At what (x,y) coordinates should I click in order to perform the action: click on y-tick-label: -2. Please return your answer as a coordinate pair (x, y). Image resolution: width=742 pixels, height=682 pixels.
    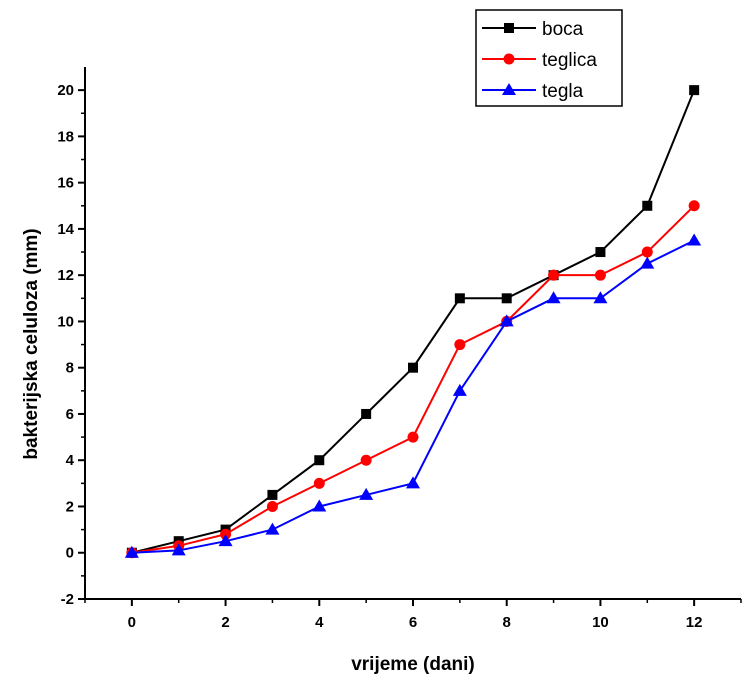
    Looking at the image, I should click on (67, 599).